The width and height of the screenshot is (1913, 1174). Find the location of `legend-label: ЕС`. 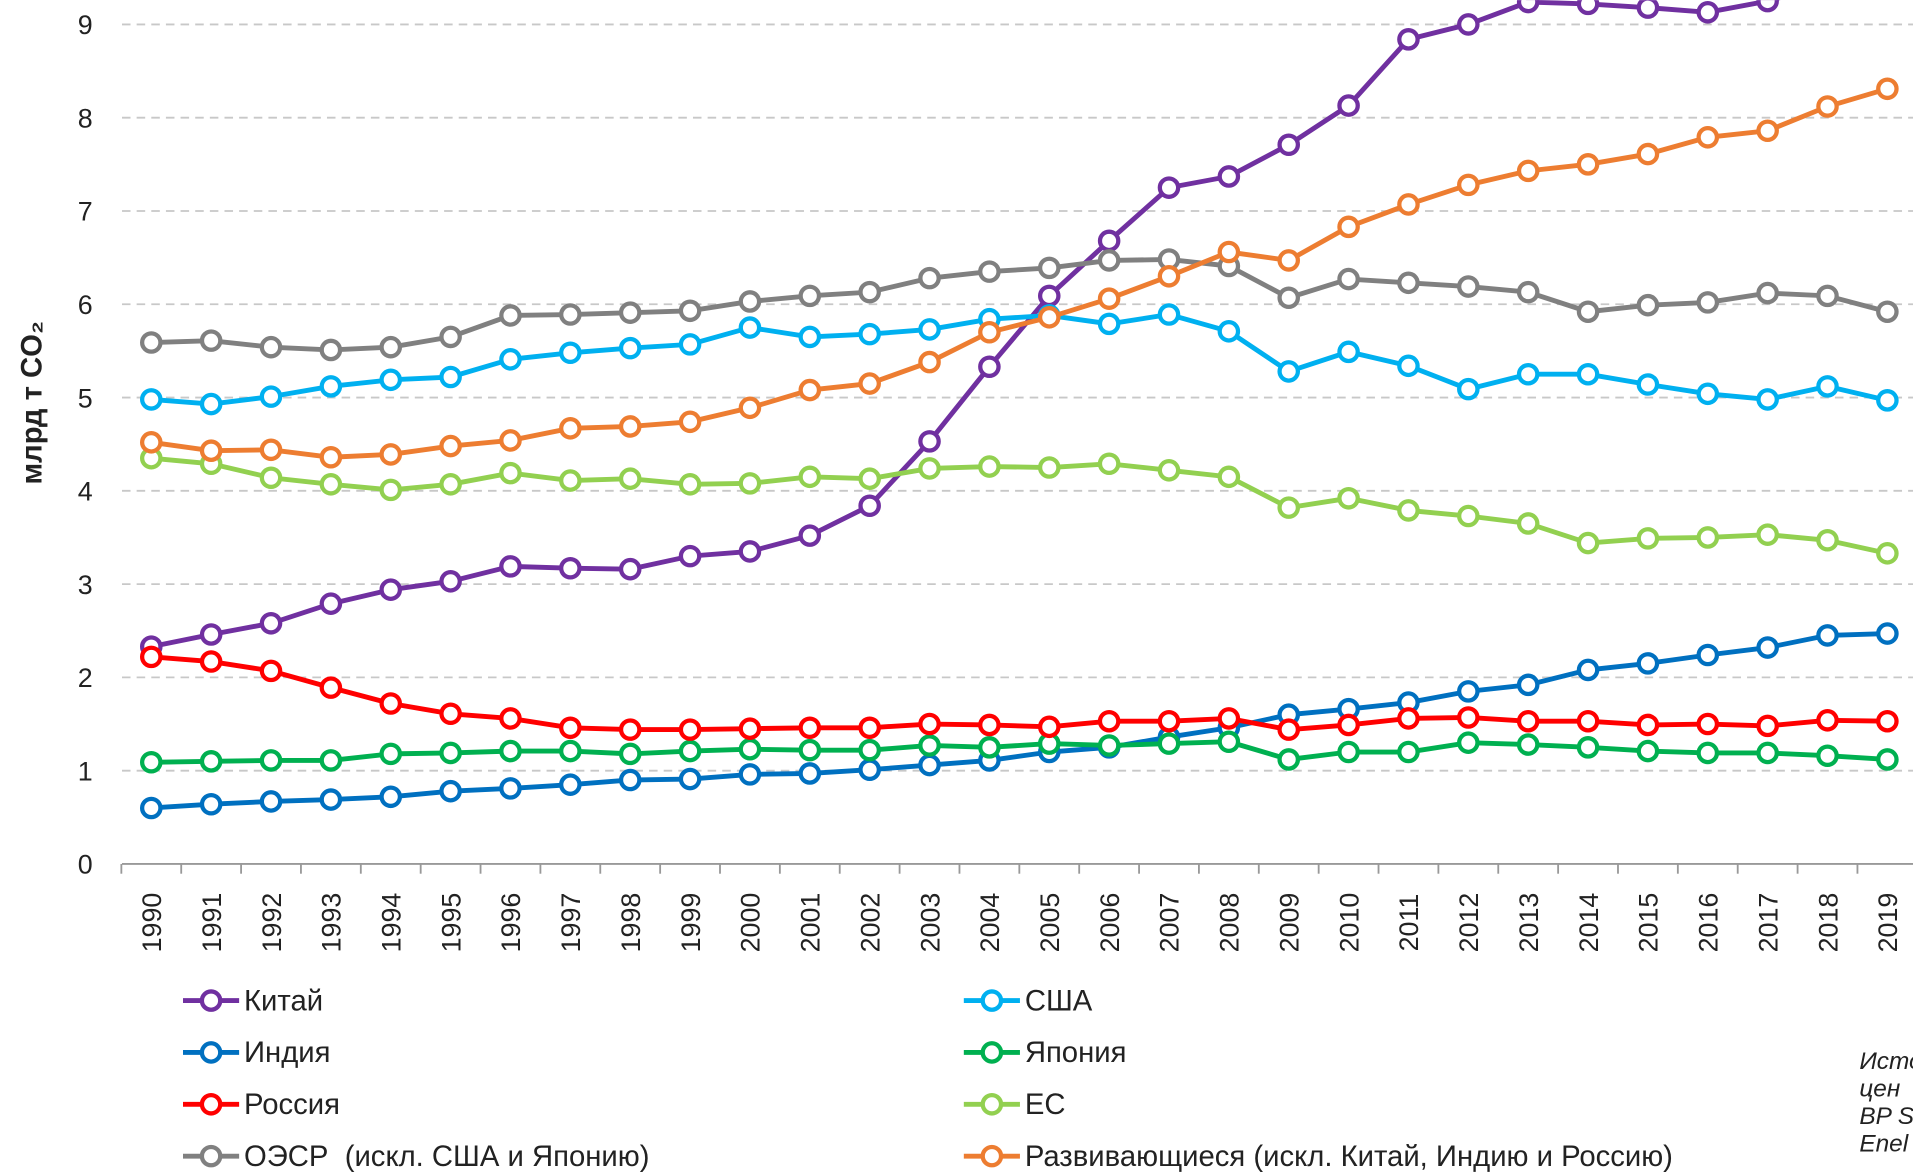

legend-label: ЕС is located at coordinates (1045, 1104).